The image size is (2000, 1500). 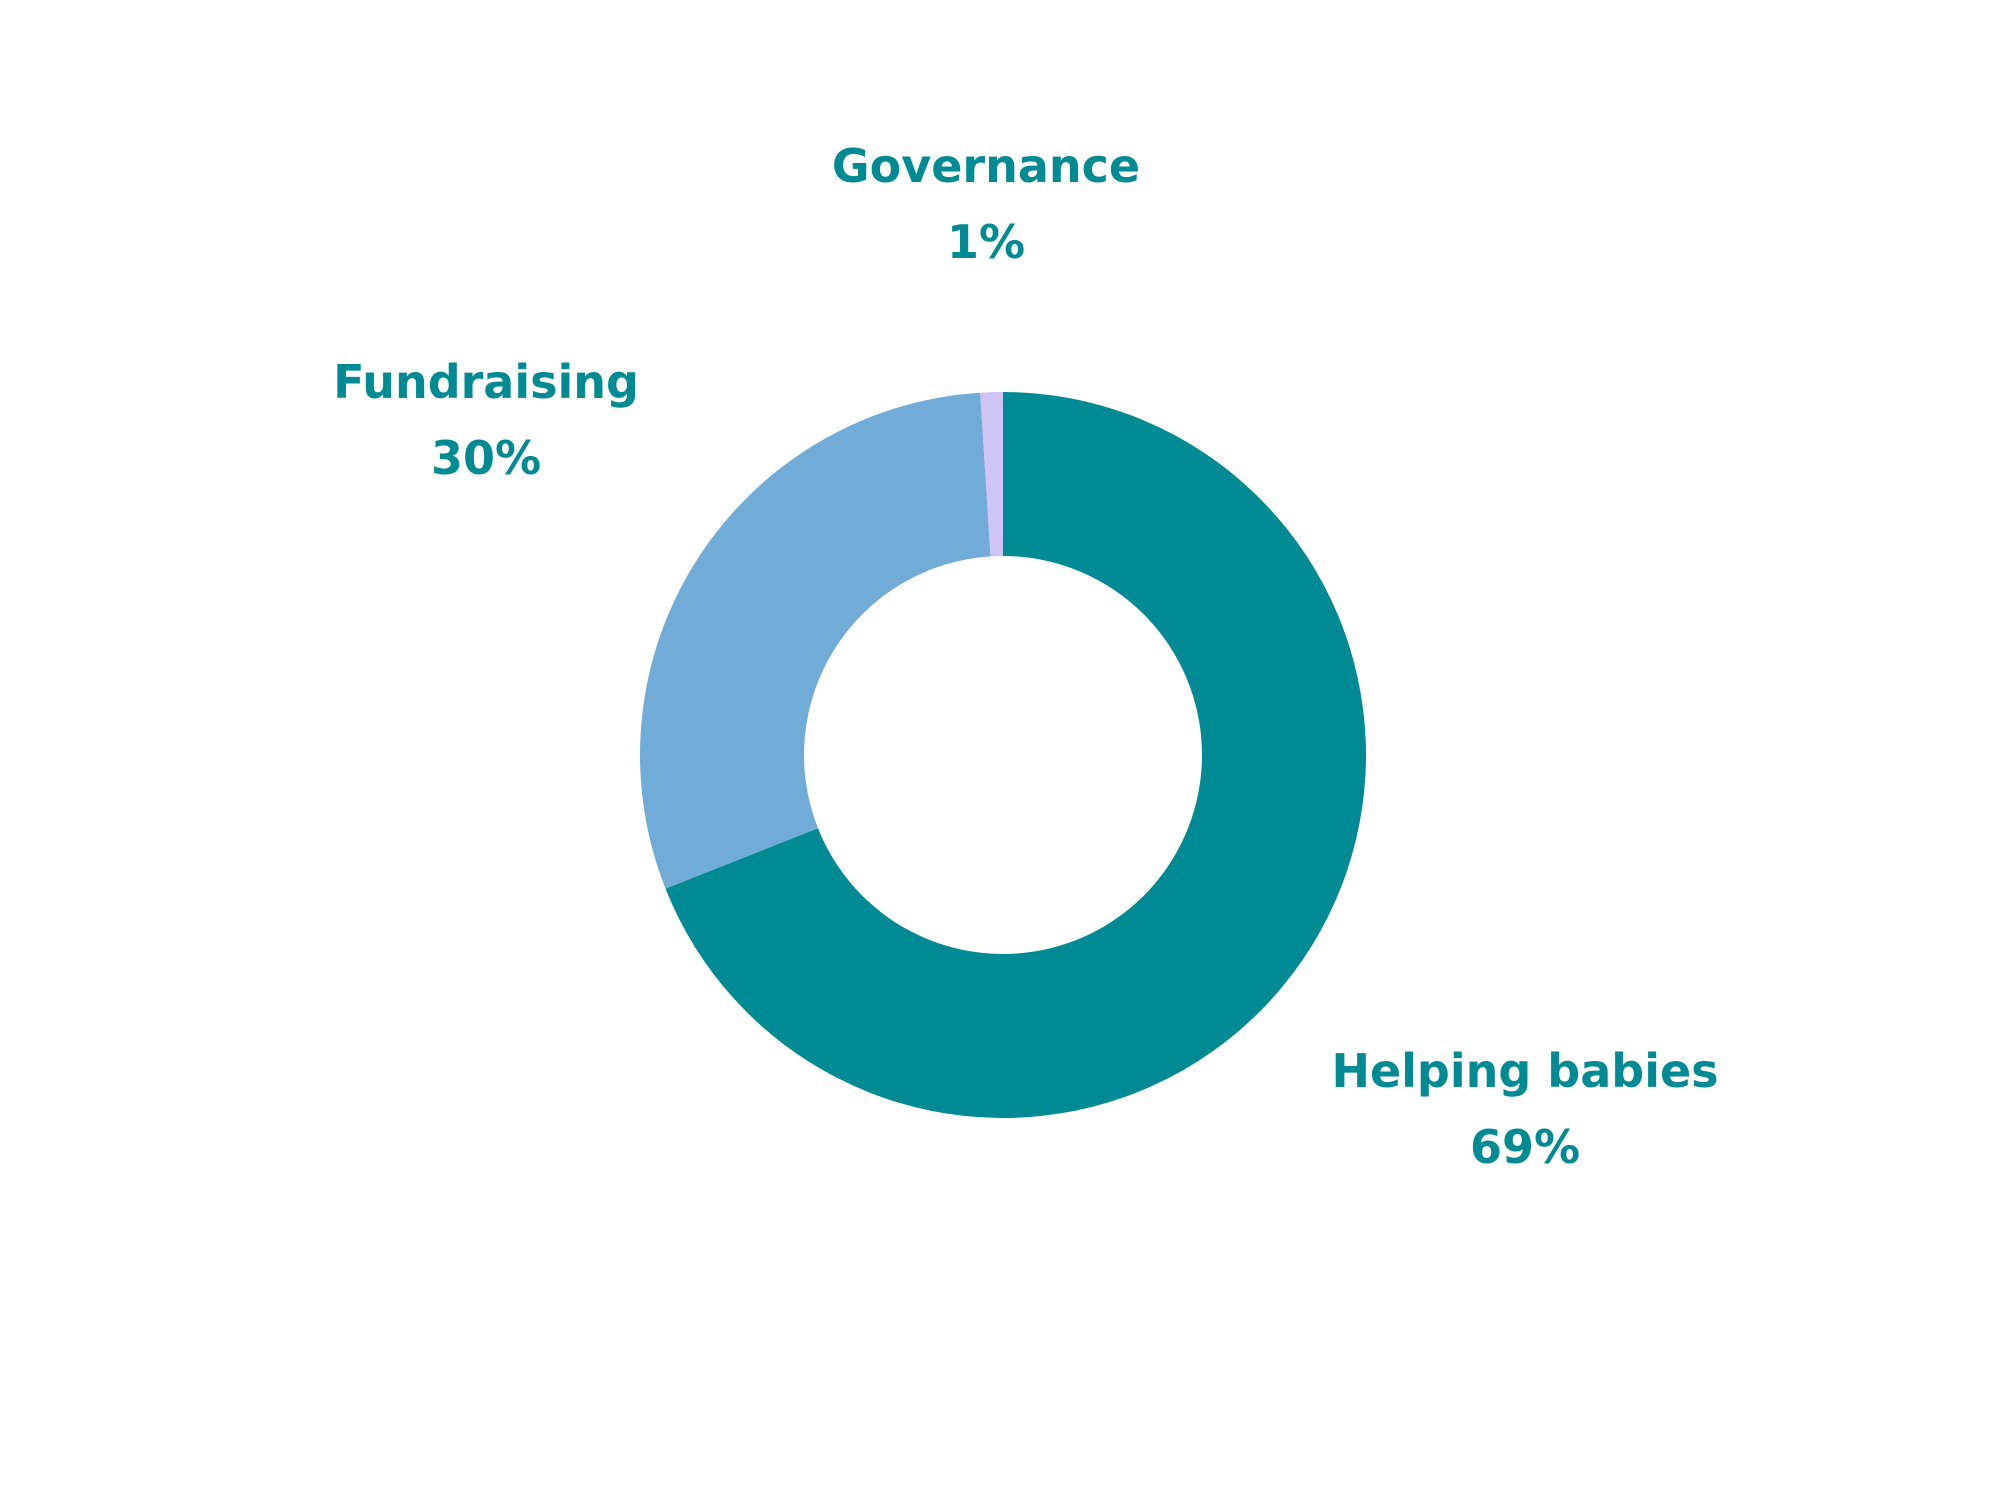 I want to click on slice-label-helping-babies: Helping babies, so click(x=1524, y=1071).